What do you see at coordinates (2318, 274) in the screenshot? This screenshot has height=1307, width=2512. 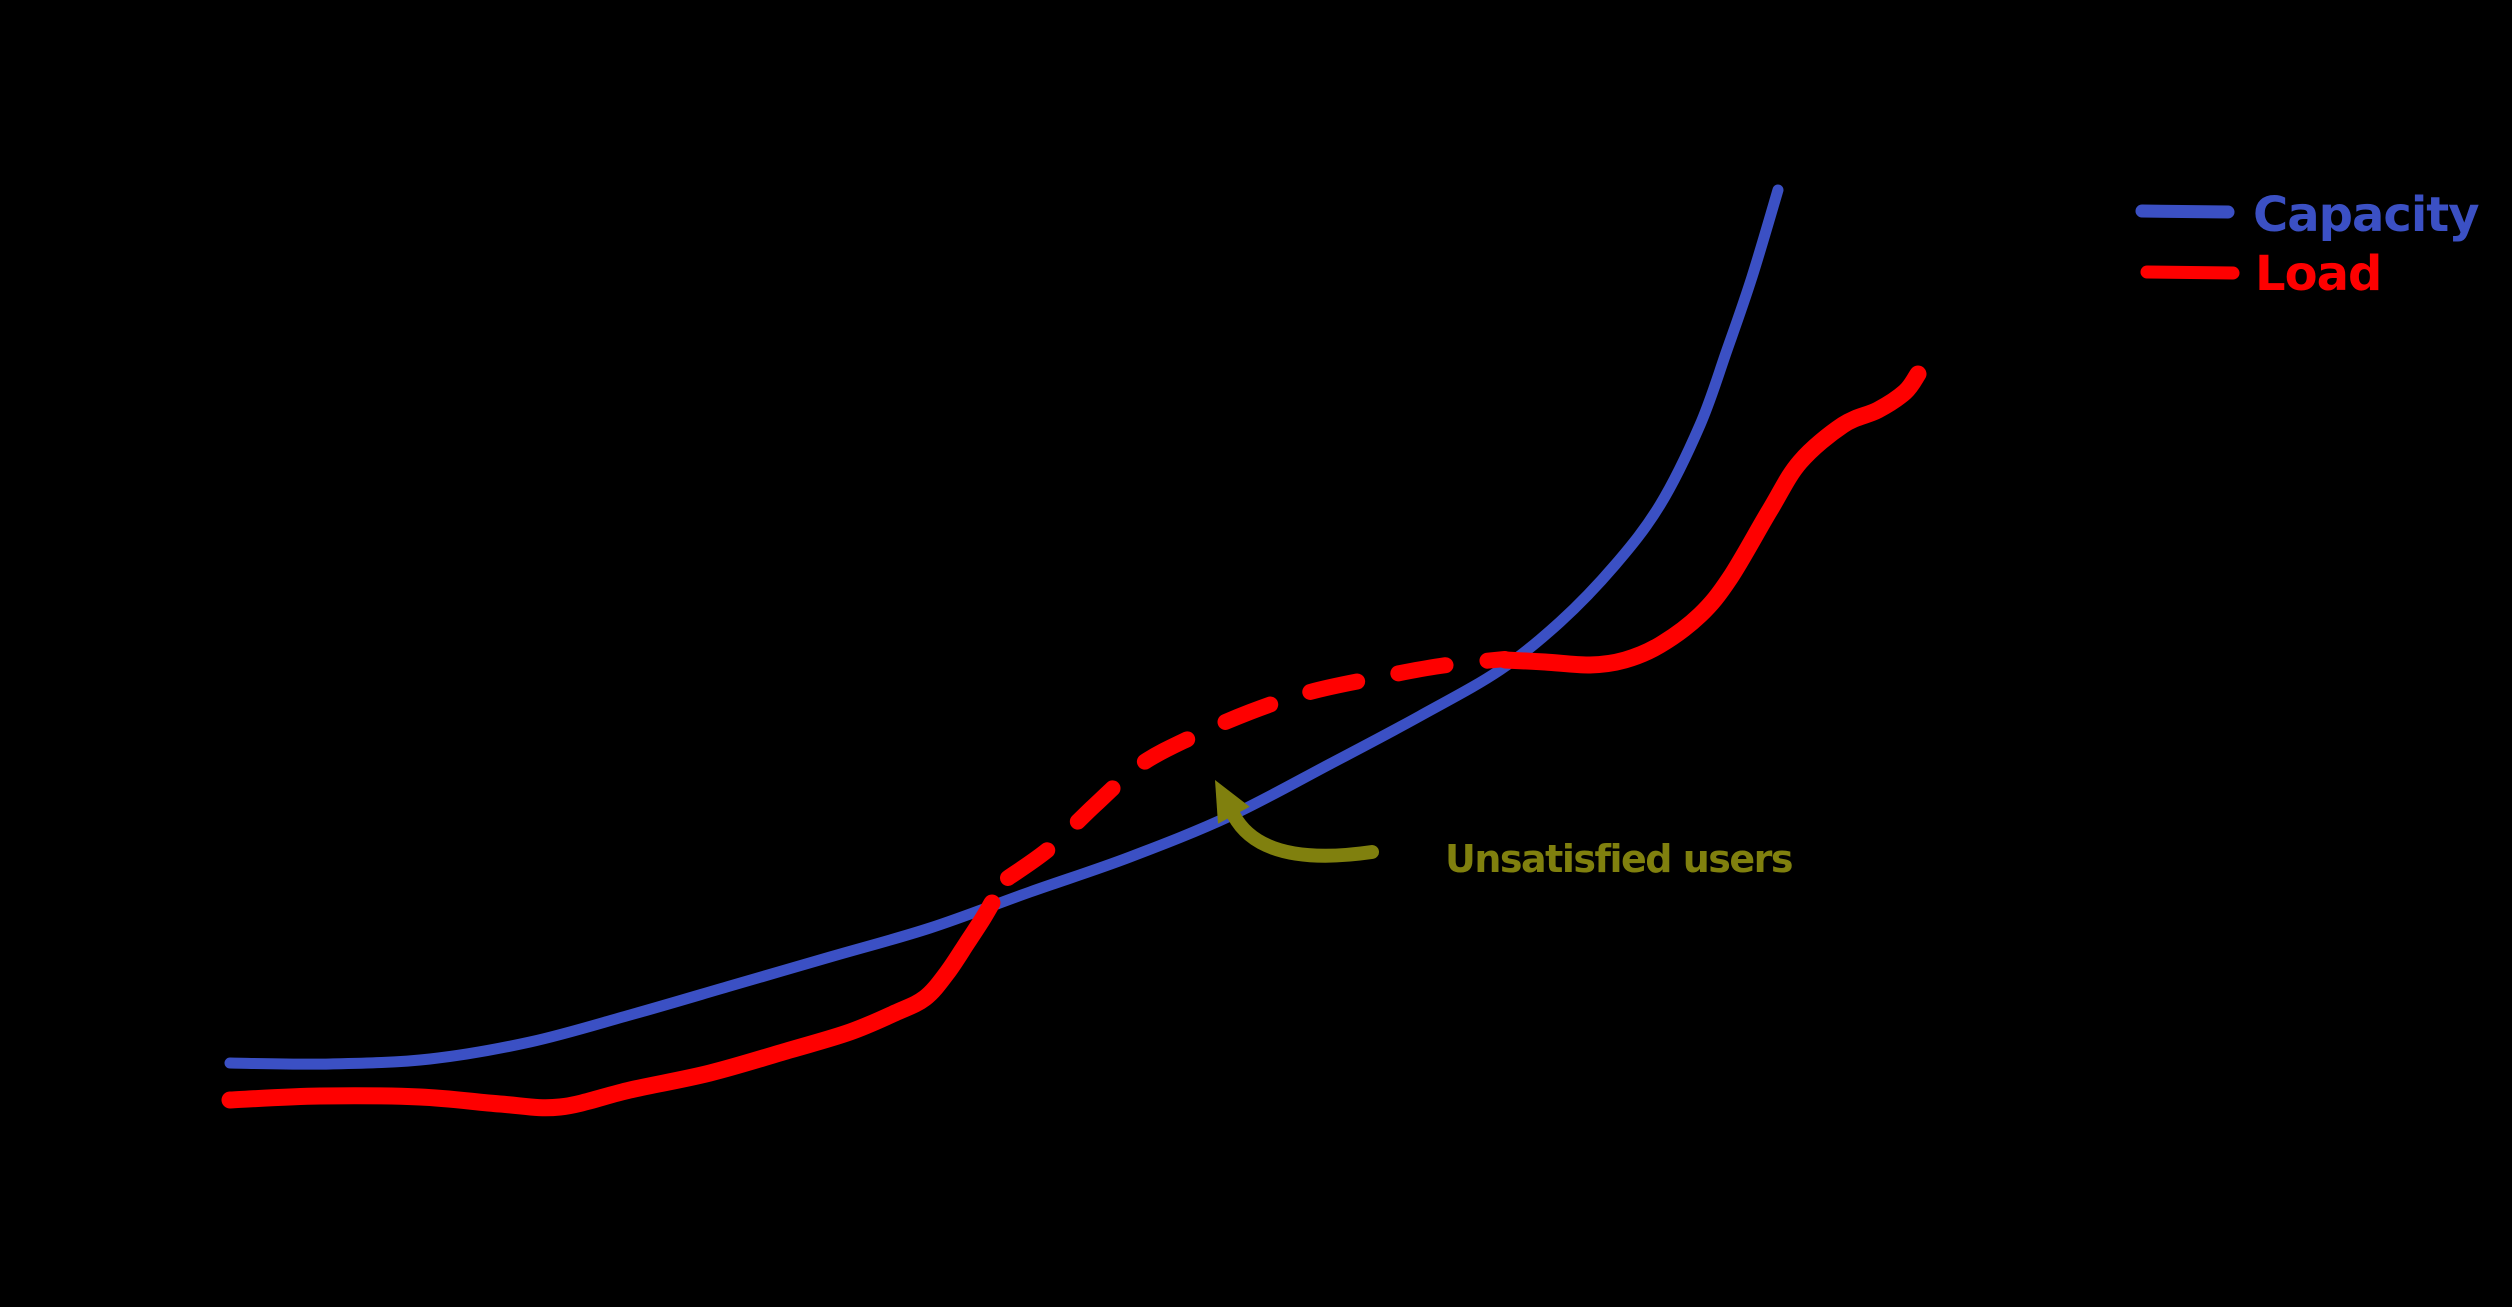 I see `legend-label-load: Load` at bounding box center [2318, 274].